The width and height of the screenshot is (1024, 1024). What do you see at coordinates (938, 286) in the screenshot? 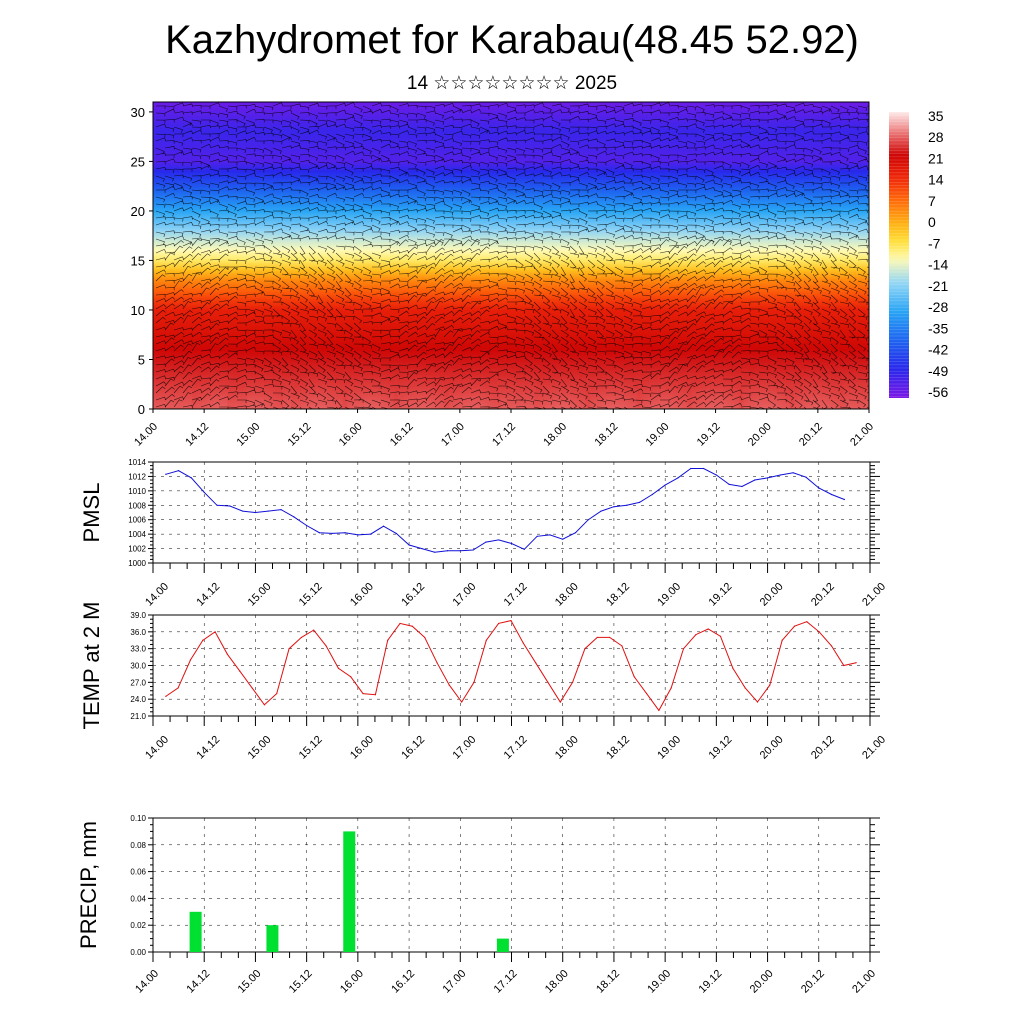
I see `colorbar-label-8: -21` at bounding box center [938, 286].